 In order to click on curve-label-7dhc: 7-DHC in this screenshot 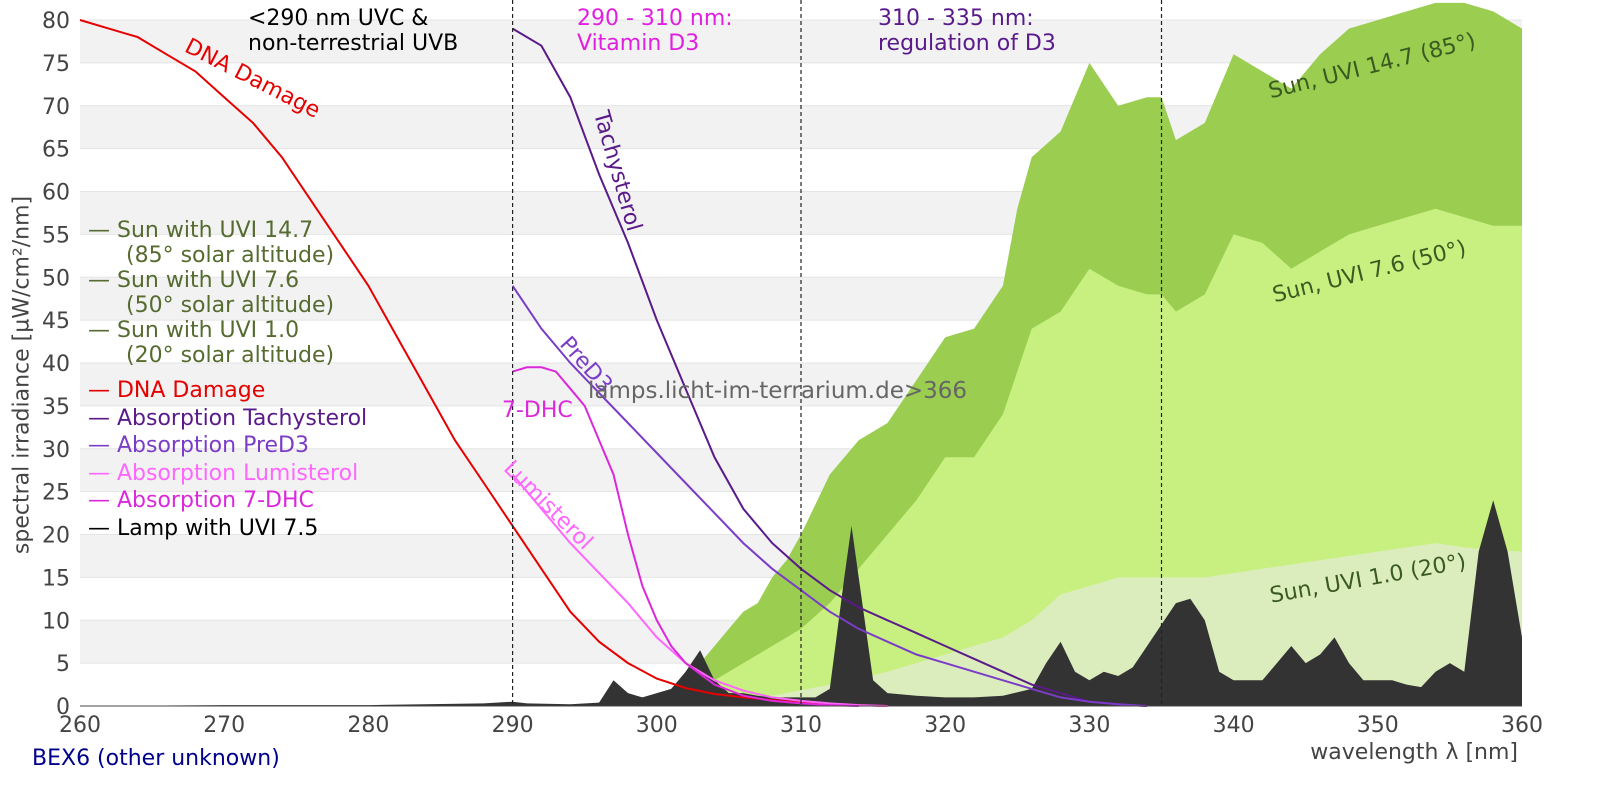, I will do `click(537, 410)`.